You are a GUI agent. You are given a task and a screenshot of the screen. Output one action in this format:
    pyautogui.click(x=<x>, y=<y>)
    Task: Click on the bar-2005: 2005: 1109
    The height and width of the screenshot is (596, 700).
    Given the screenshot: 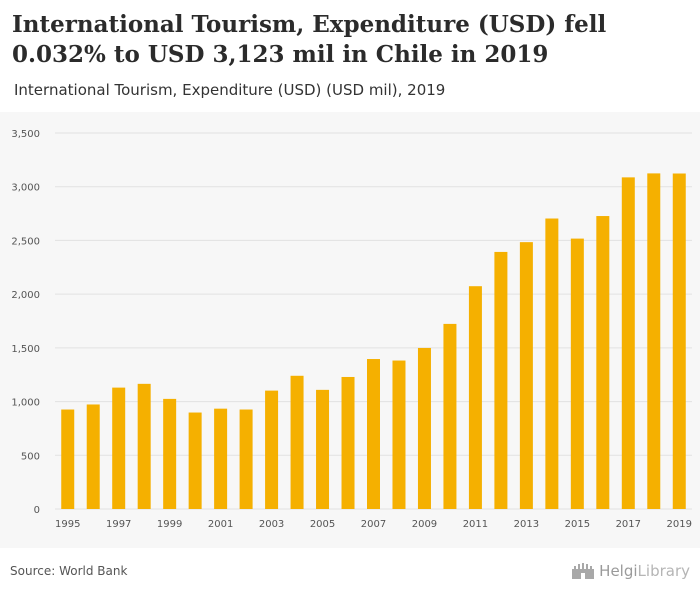 What is the action you would take?
    pyautogui.click(x=323, y=449)
    